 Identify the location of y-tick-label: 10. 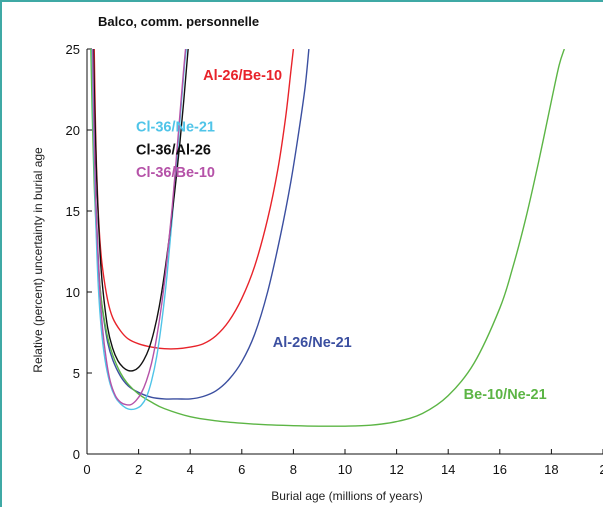
(73, 292).